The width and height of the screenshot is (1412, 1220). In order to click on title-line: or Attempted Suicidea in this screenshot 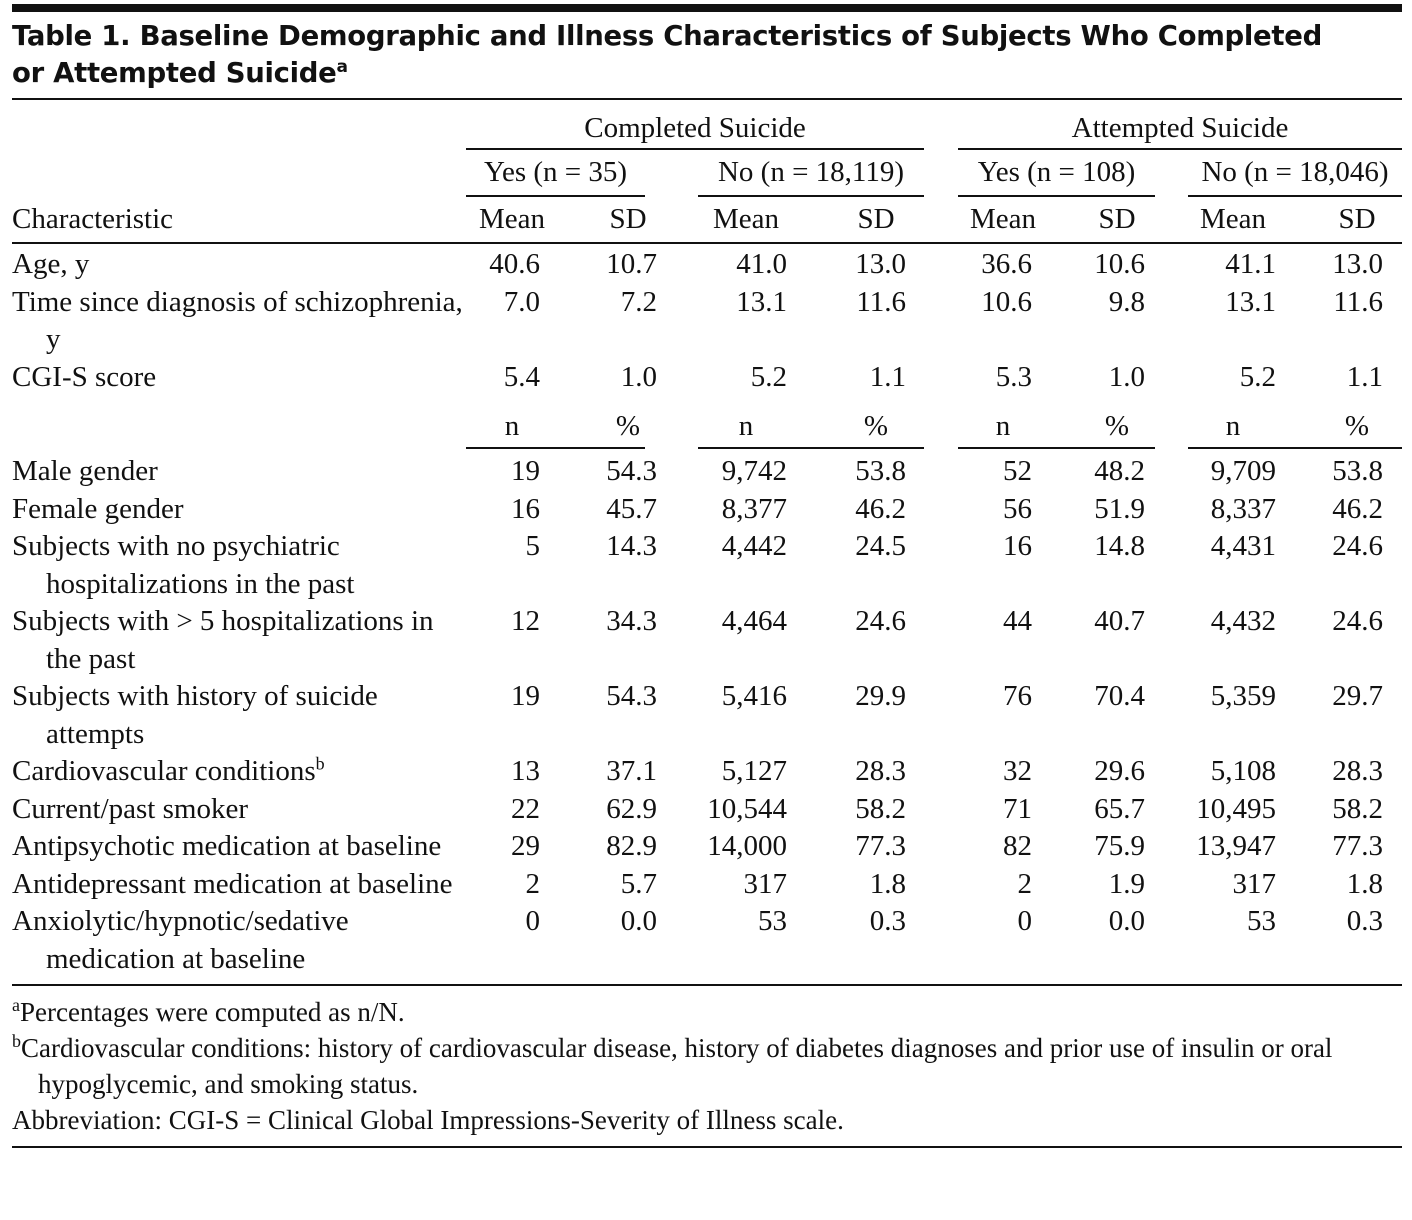, I will do `click(180, 72)`.